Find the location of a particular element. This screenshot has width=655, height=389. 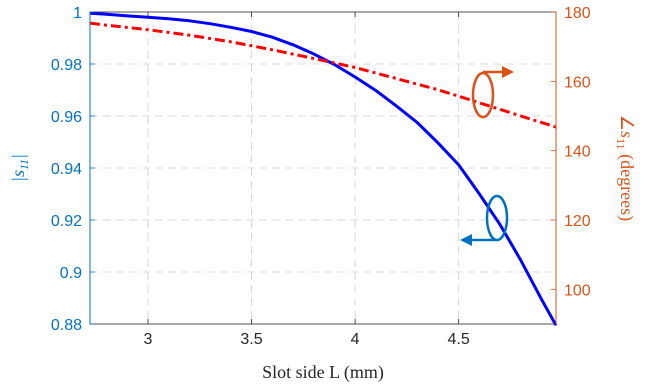

y-right-tick-label: 120 is located at coordinates (577, 221).